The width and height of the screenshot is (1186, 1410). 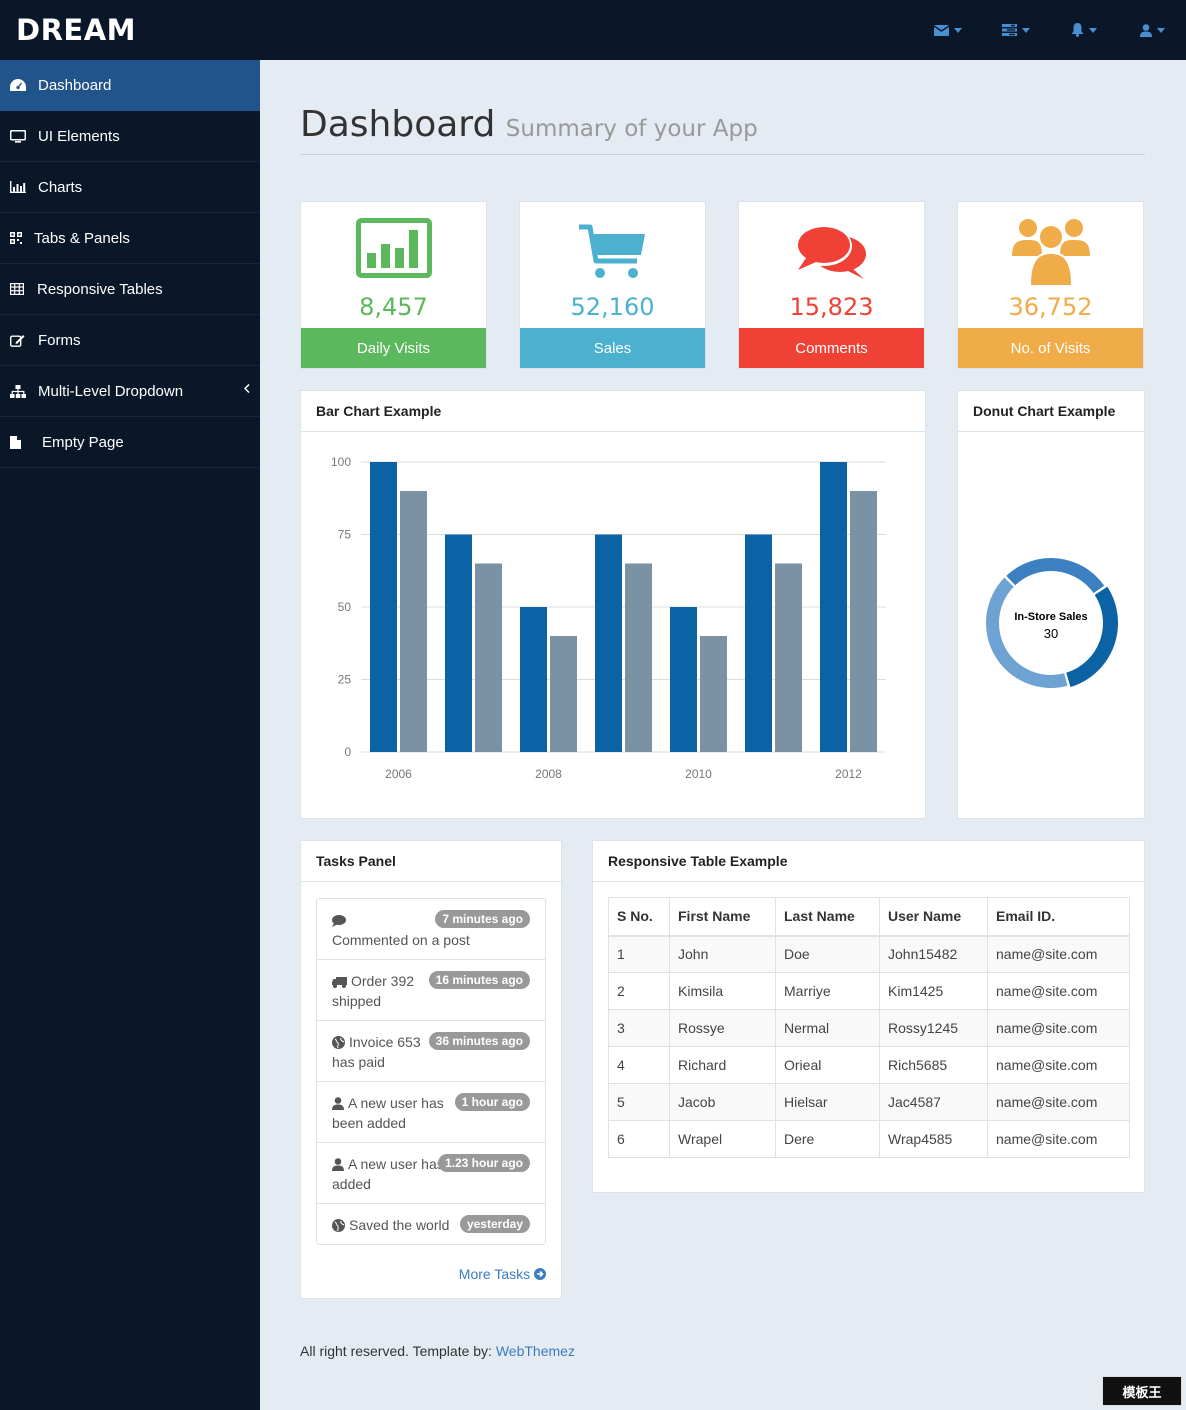 What do you see at coordinates (933, 917) in the screenshot?
I see `column-header: User Name` at bounding box center [933, 917].